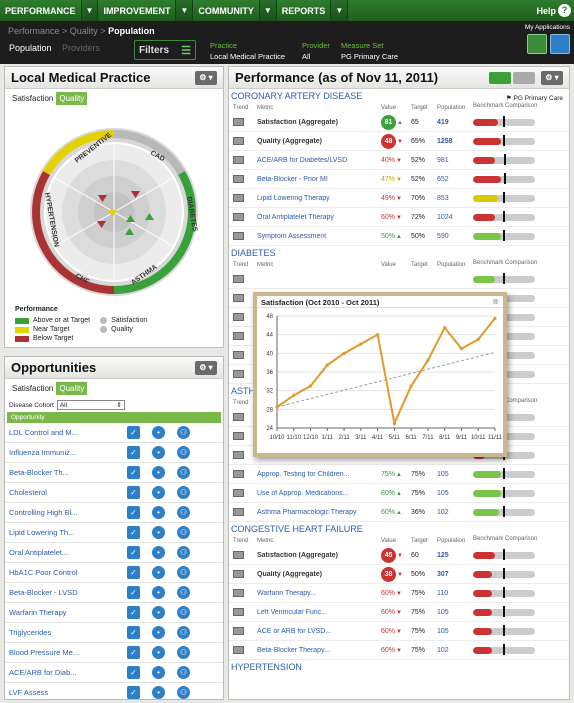 This screenshot has height=703, width=574. I want to click on metric-row: Left Ventricular Func... 60%▼ 75% 105, so click(399, 612).